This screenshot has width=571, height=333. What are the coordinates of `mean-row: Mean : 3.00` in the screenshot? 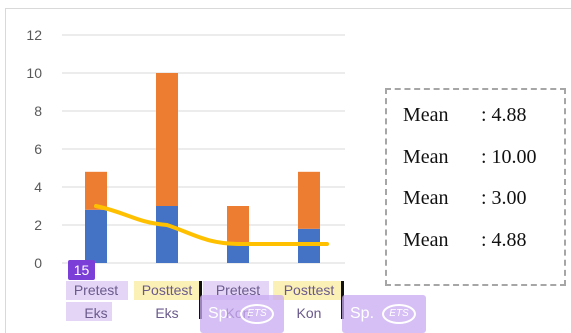 It's located at (483, 204).